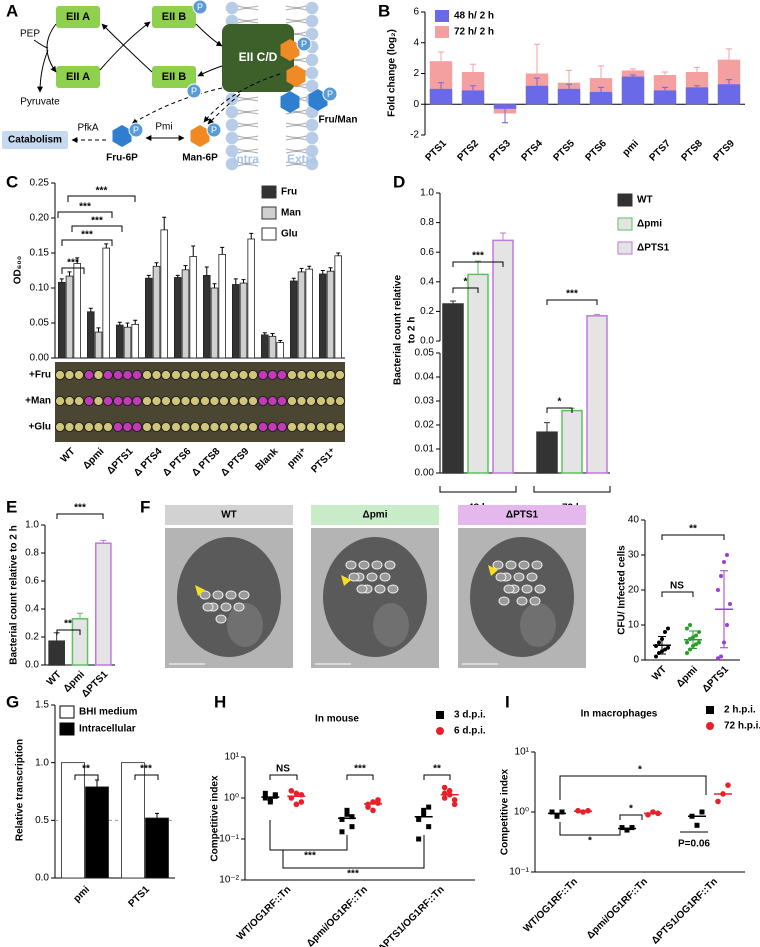  What do you see at coordinates (32, 581) in the screenshot?
I see `y-tick-label: 0.6` at bounding box center [32, 581].